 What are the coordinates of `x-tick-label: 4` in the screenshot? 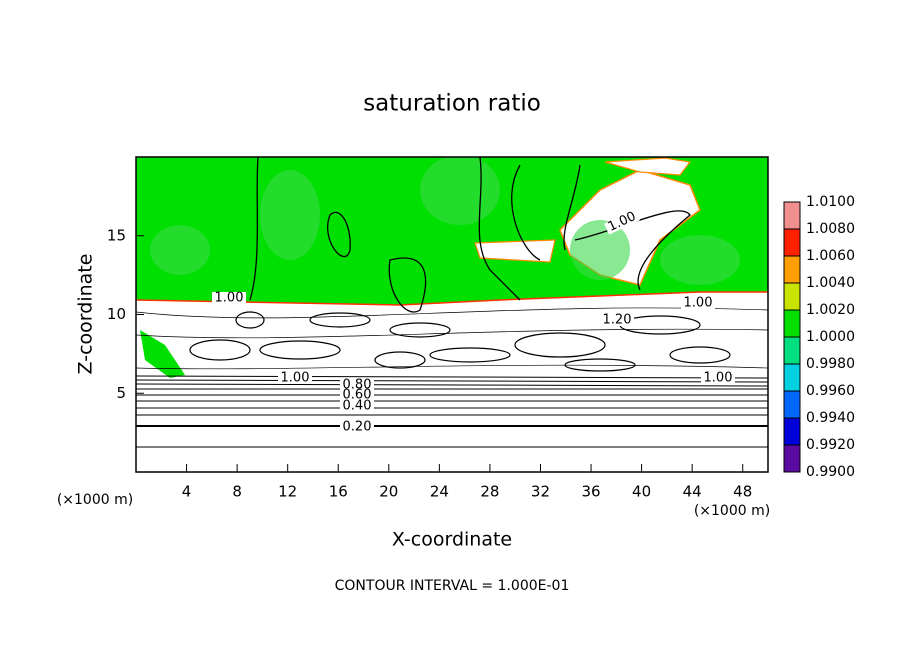 It's located at (187, 492).